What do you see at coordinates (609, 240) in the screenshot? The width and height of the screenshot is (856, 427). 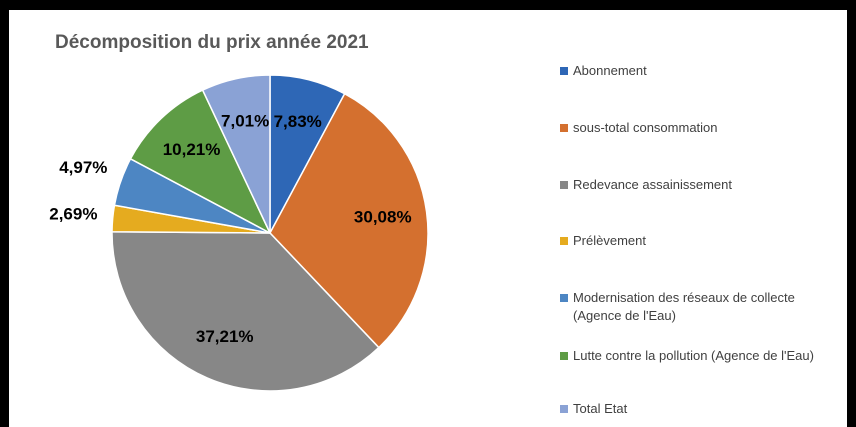 I see `legend-label: Prélèvement` at bounding box center [609, 240].